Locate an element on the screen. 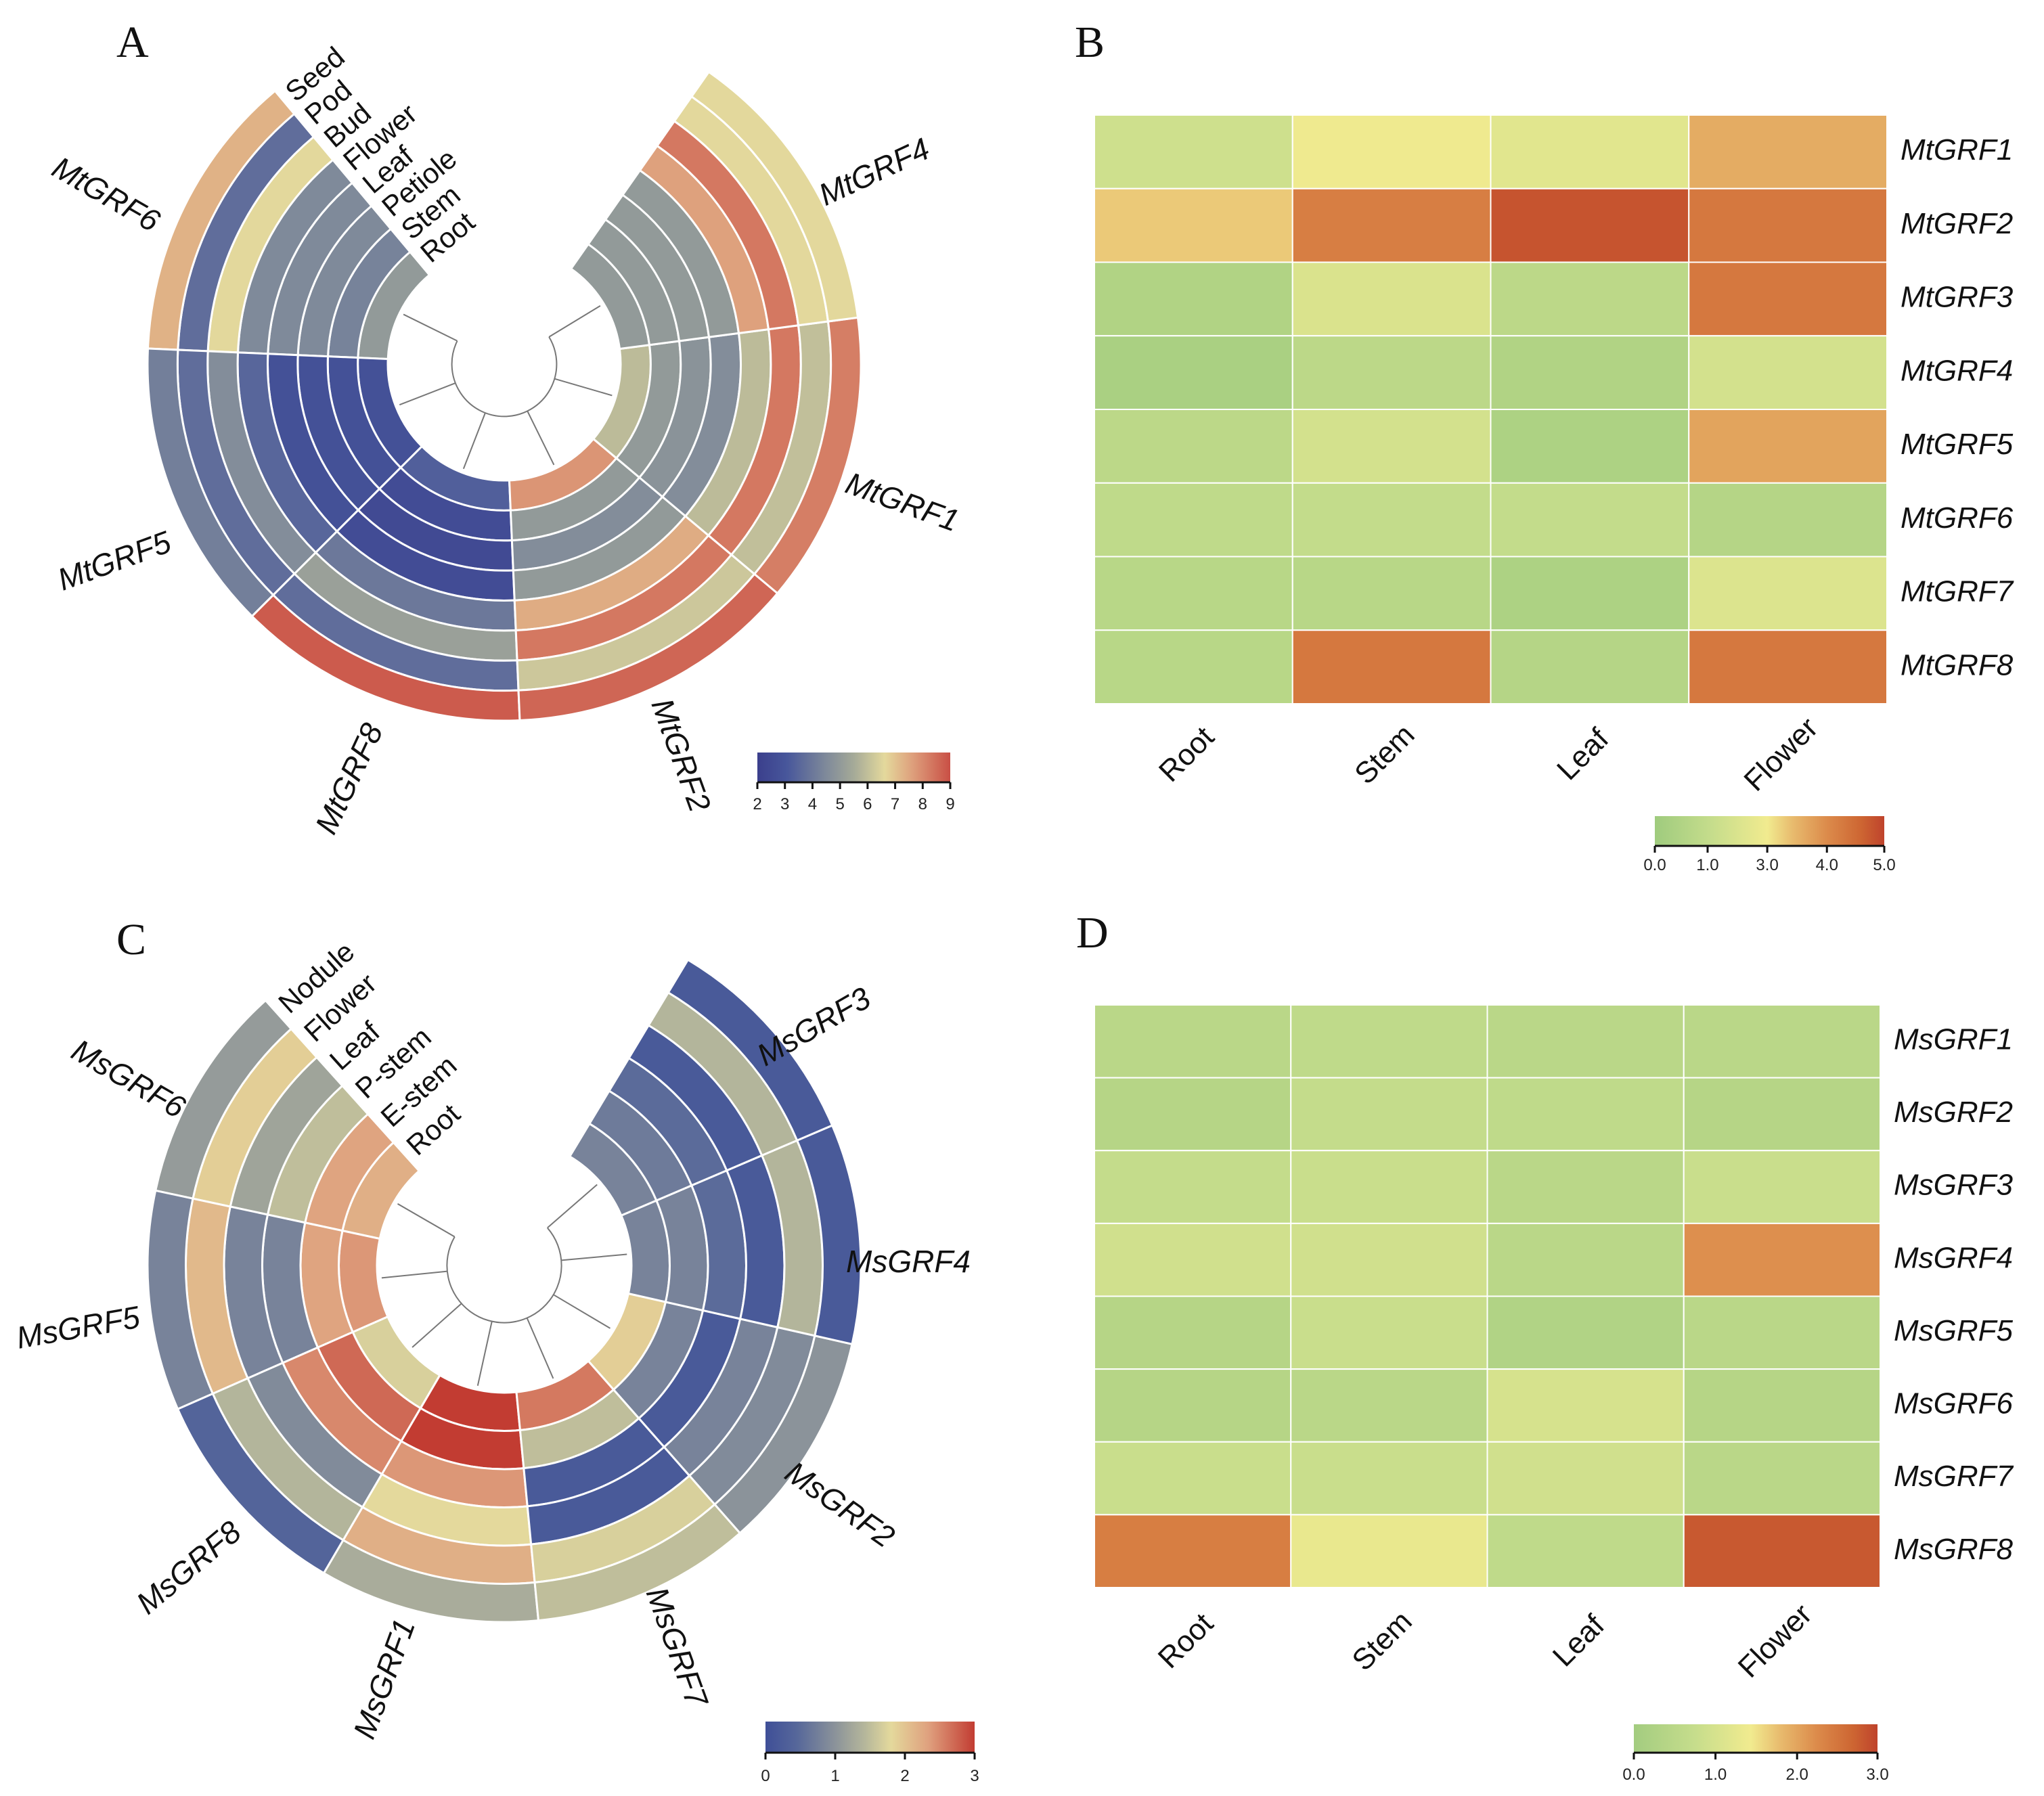  colorbar-tick-label: 4.0 is located at coordinates (1827, 865).